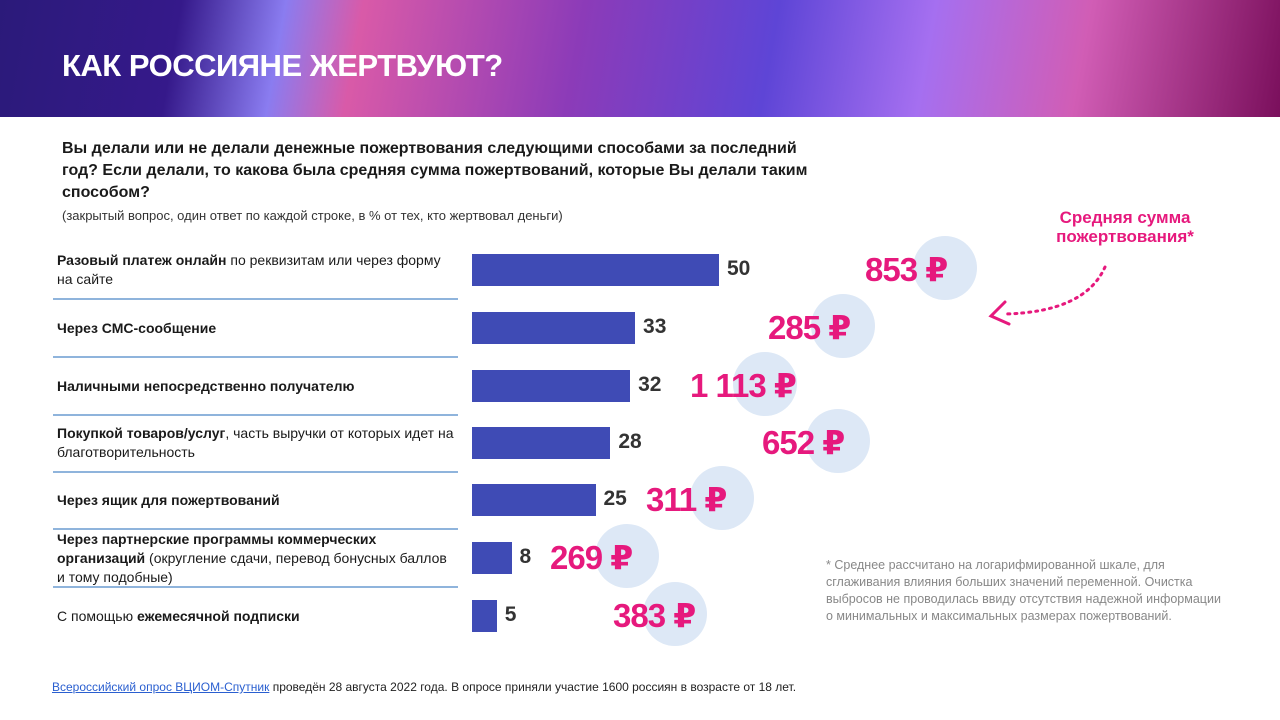 Image resolution: width=1280 pixels, height=720 pixels. I want to click on category-label: С помощью ежемесячной подписки, so click(257, 616).